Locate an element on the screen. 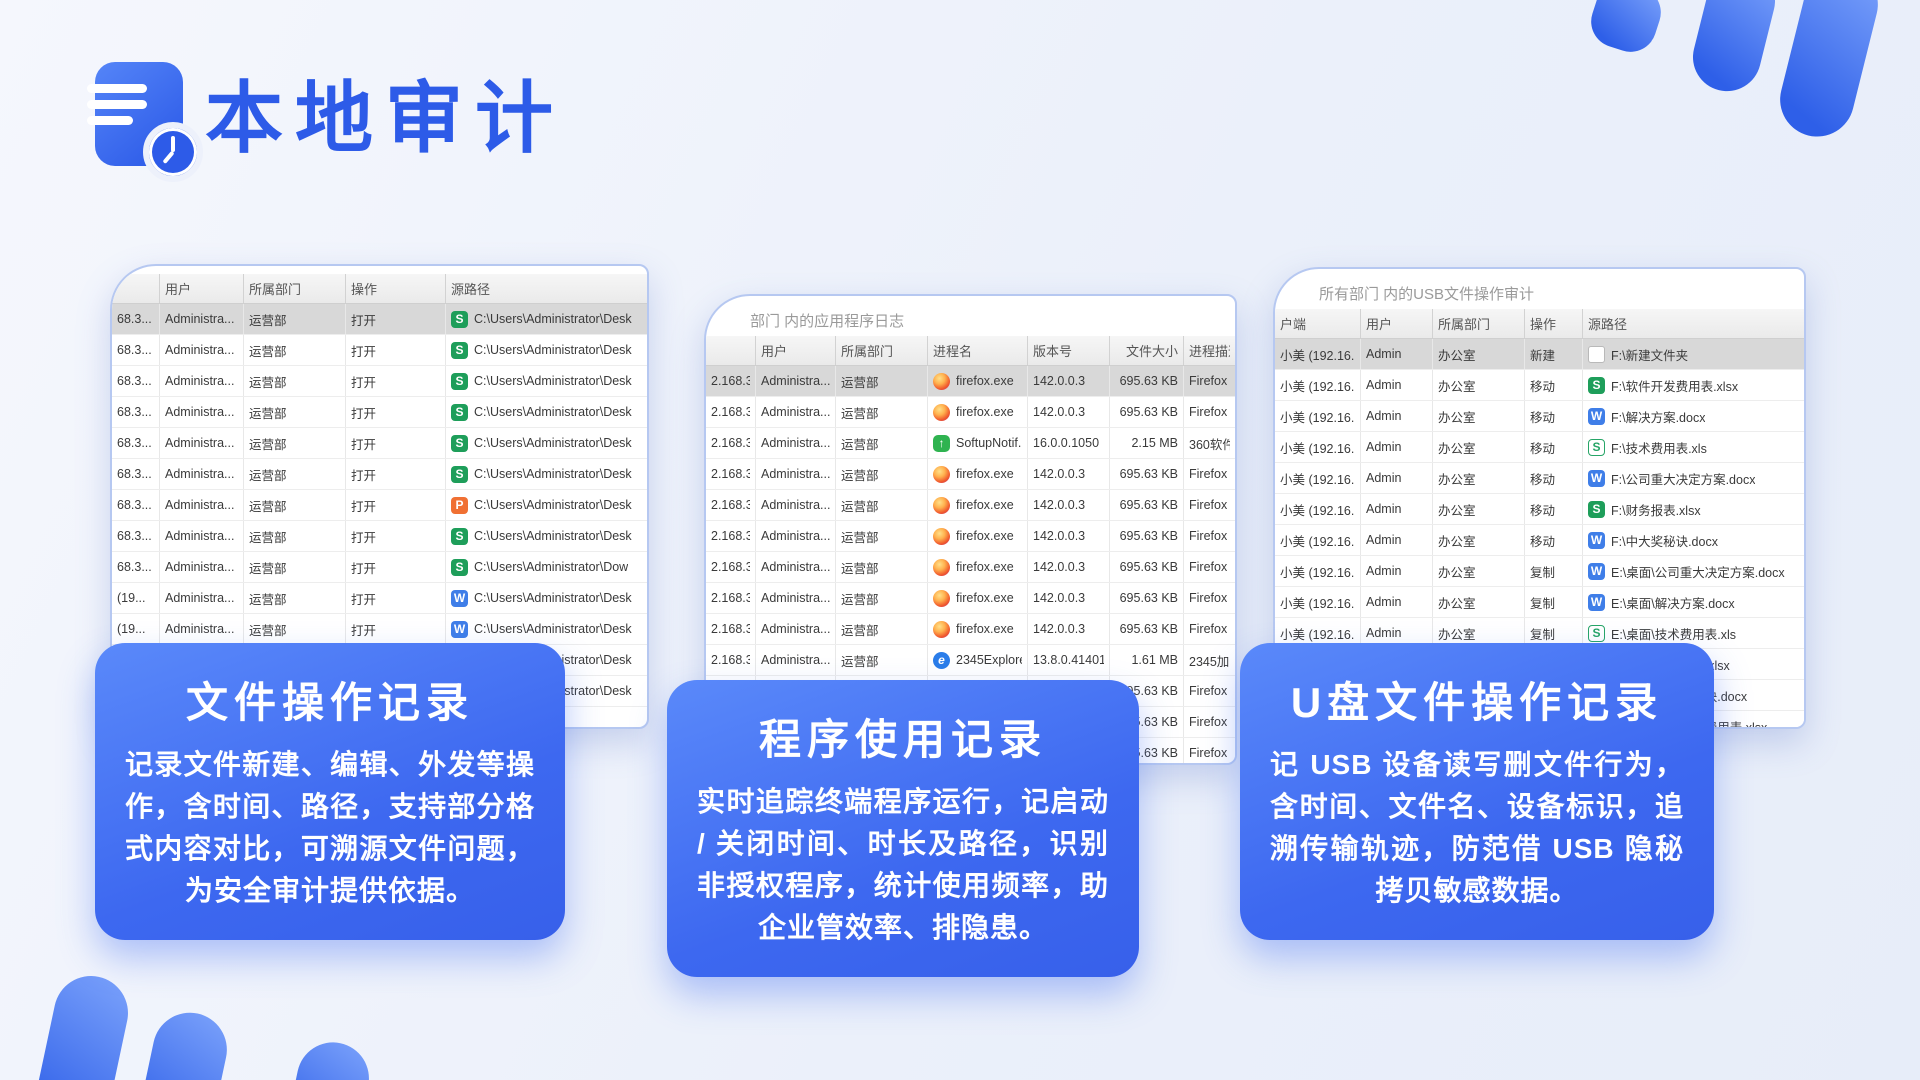 This screenshot has height=1080, width=1920. column-header: 进程名 is located at coordinates (978, 350).